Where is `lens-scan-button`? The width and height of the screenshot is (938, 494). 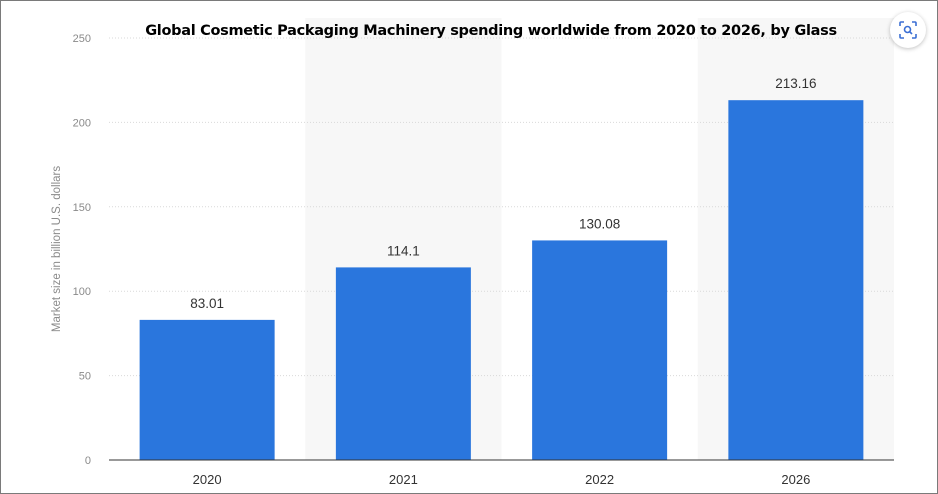 lens-scan-button is located at coordinates (908, 30).